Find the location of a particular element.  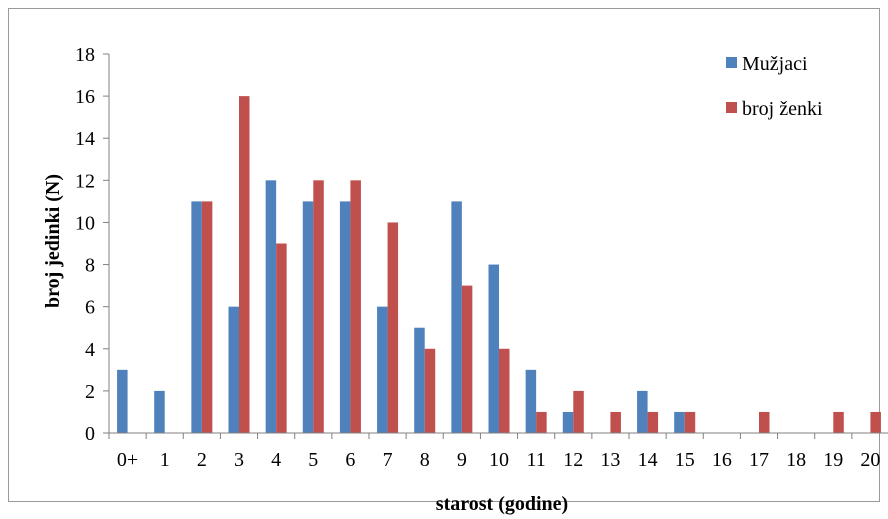

x-tick-label: 0+ is located at coordinates (127, 460).